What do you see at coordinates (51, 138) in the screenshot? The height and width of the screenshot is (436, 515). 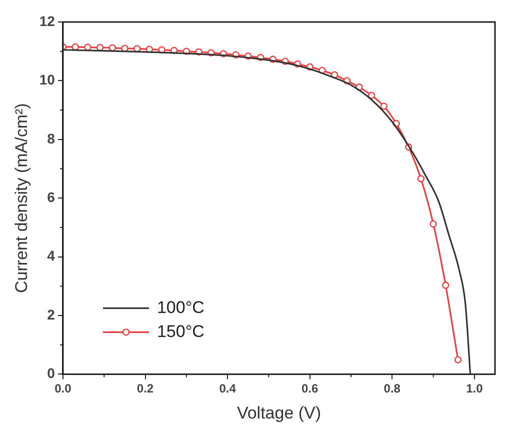 I see `y-tick-label: 8` at bounding box center [51, 138].